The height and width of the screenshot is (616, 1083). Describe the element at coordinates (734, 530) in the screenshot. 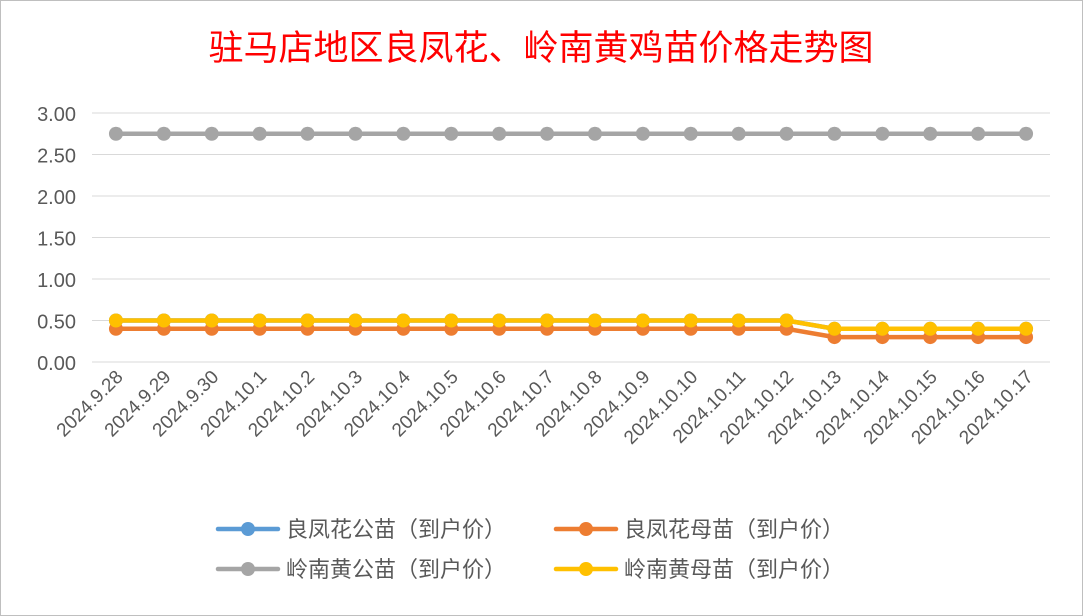

I see `legend-label: 良凤花母苗（到户价）` at that location.